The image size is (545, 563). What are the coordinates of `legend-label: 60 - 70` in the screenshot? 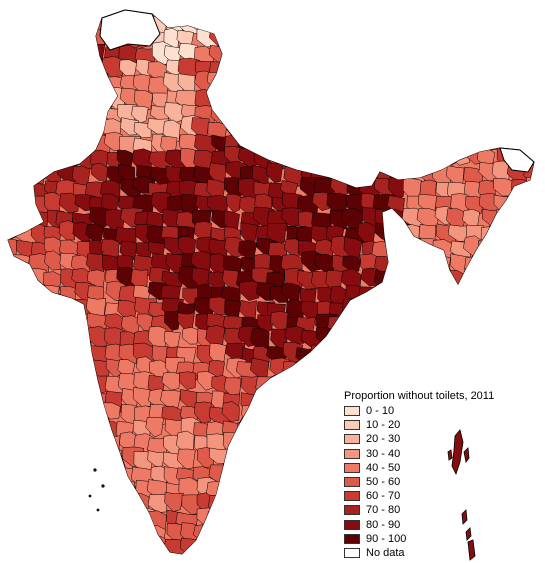 It's located at (383, 496).